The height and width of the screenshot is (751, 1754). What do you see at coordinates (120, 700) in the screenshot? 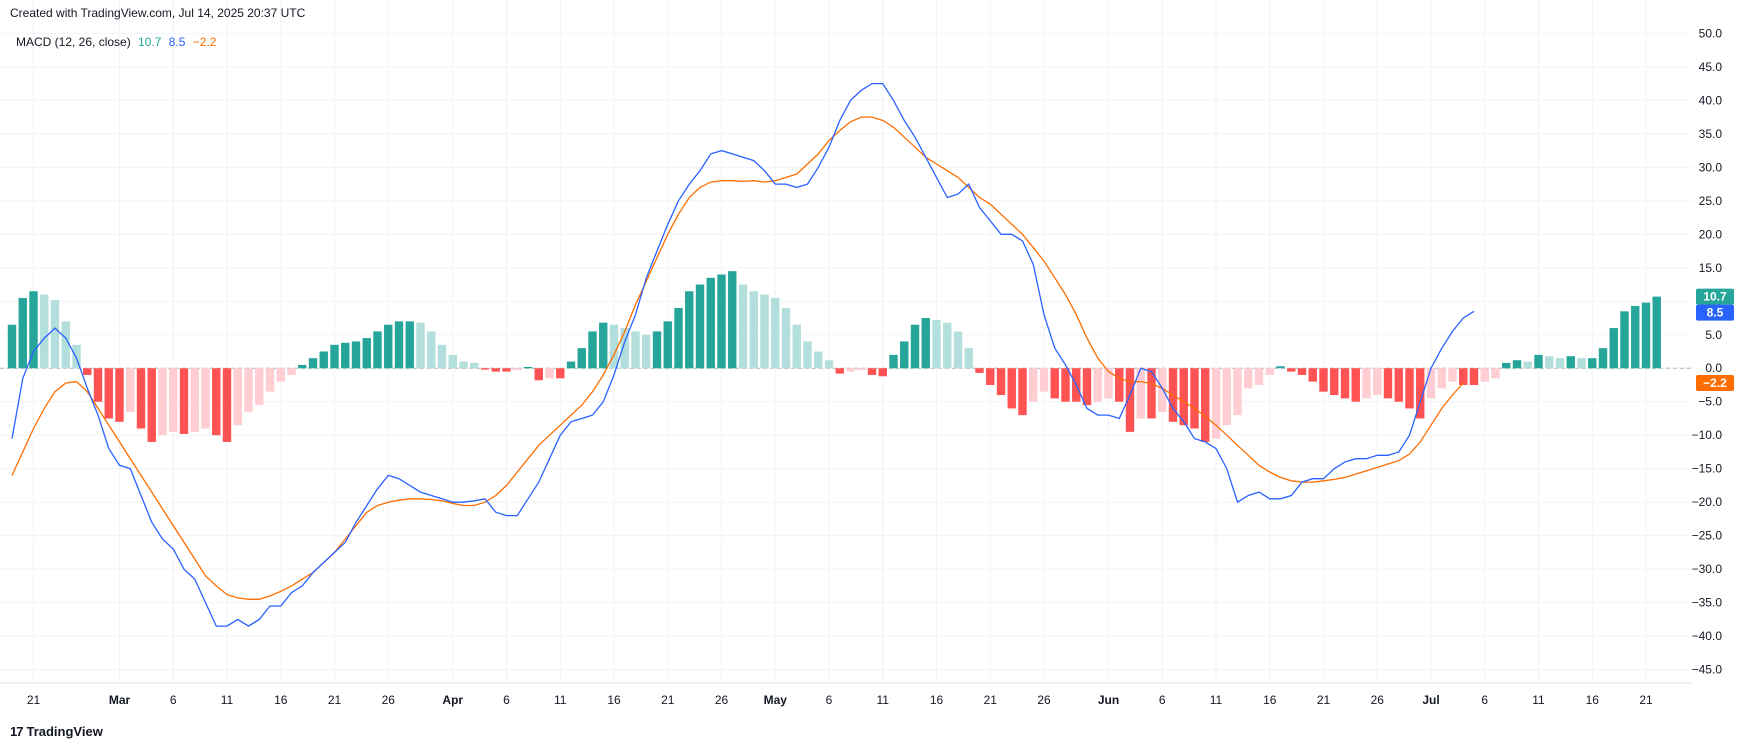
I see `x-tick-label: Mar` at bounding box center [120, 700].